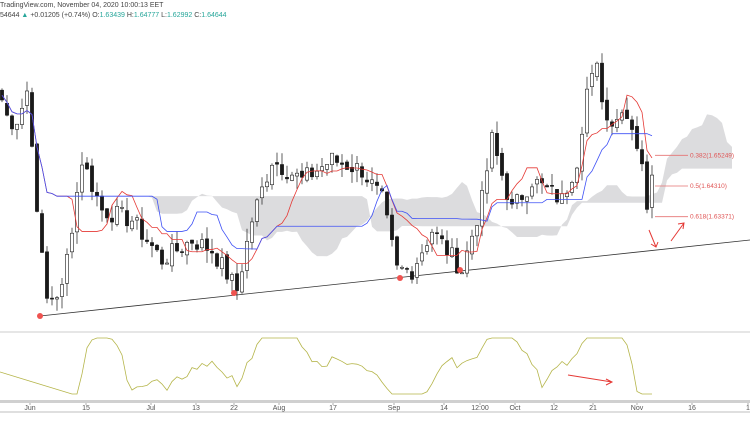 This screenshot has height=430, width=750. What do you see at coordinates (198, 15) in the screenshot?
I see `close-value-label: C:` at bounding box center [198, 15].